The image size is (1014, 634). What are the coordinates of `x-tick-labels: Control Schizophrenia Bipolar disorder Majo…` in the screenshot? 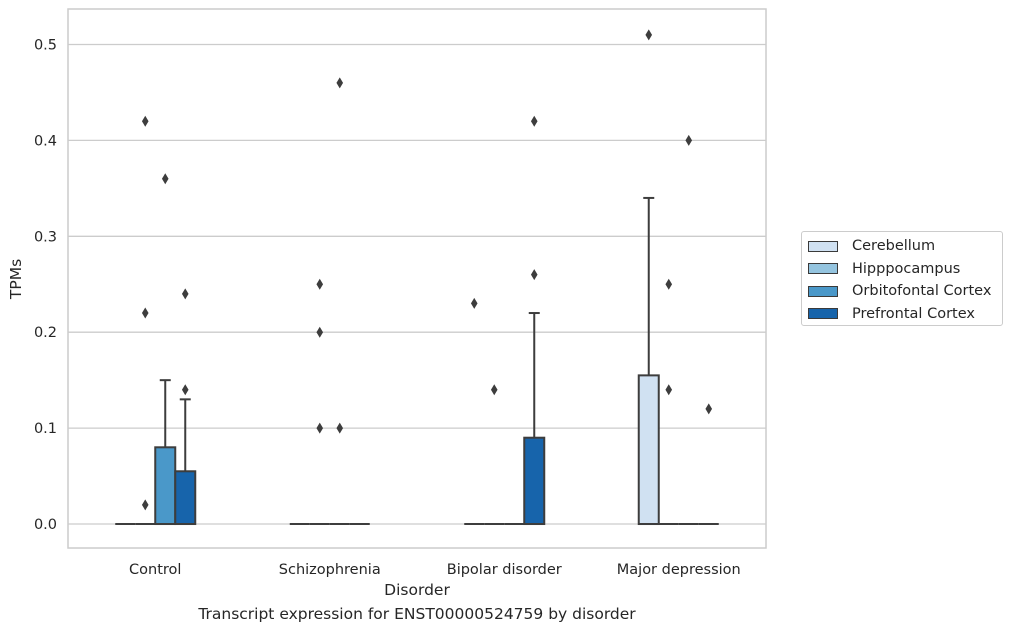 It's located at (435, 570).